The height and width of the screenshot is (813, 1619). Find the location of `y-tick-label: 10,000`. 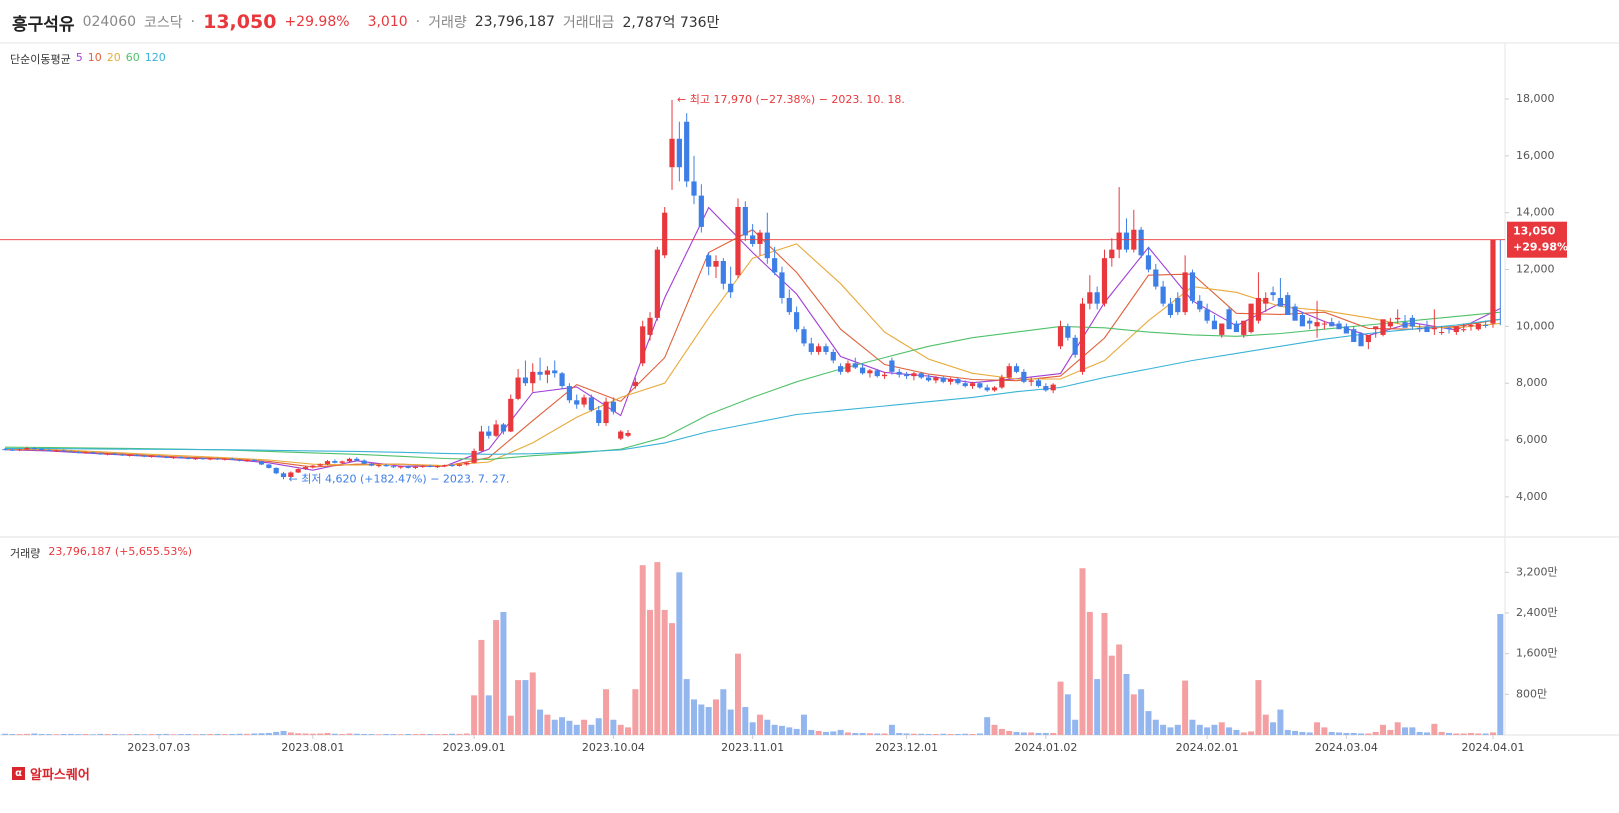

y-tick-label: 10,000 is located at coordinates (1535, 325).